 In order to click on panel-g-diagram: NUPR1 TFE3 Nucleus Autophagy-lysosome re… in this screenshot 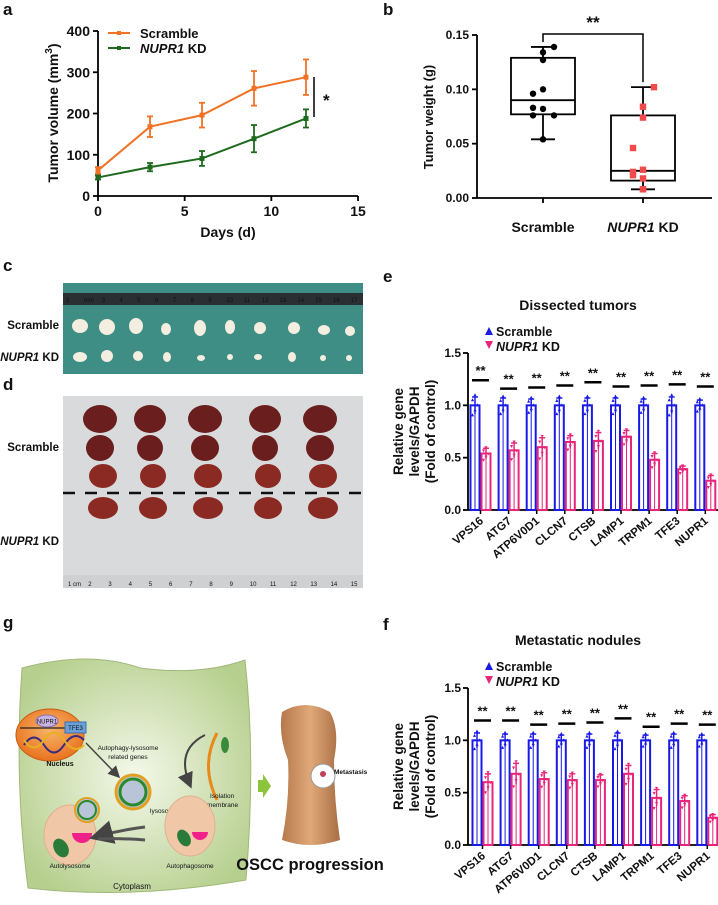, I will do `click(199, 775)`.